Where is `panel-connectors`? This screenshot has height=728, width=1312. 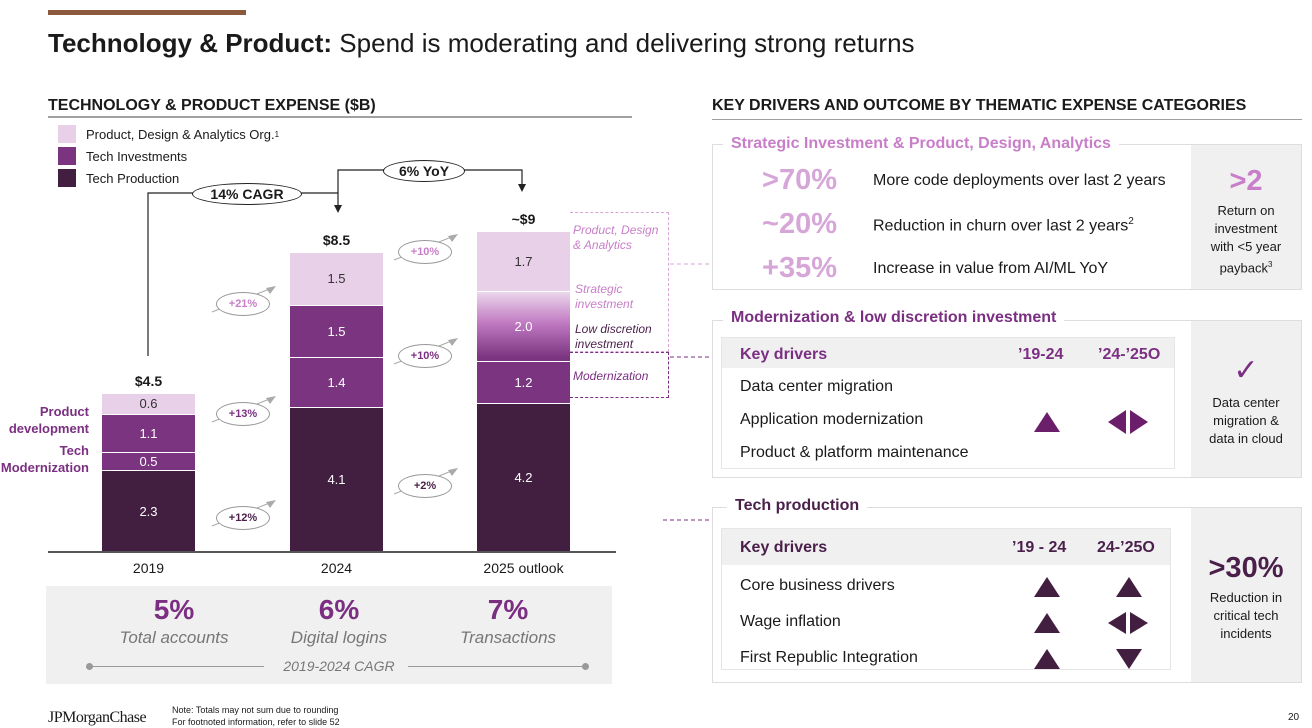
panel-connectors is located at coordinates (686, 392).